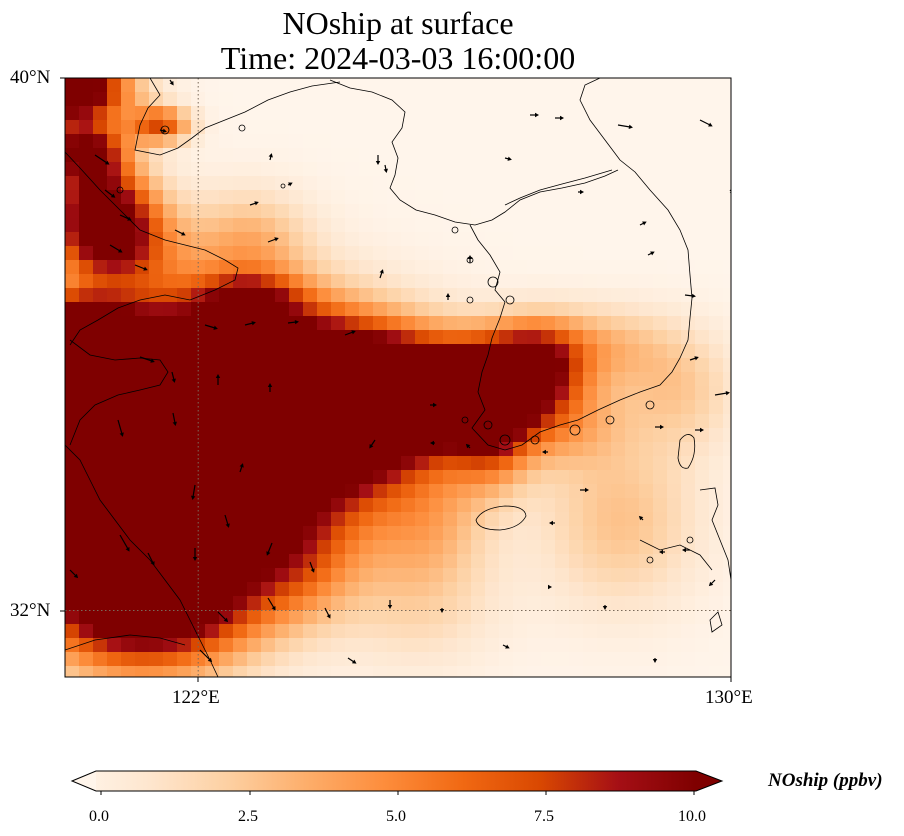 This screenshot has width=904, height=836. Describe the element at coordinates (398, 23) in the screenshot. I see `map-title: NOship at surface` at that location.